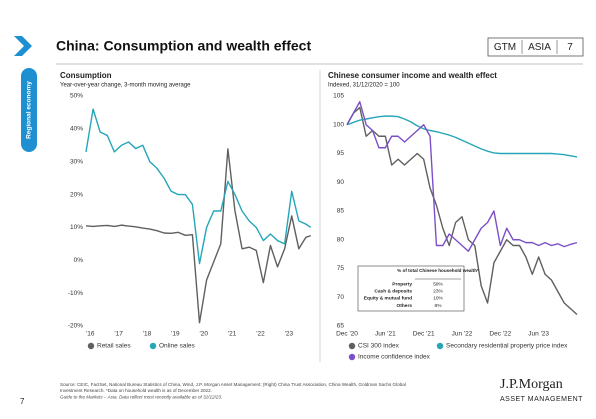 The width and height of the screenshot is (596, 419). Describe the element at coordinates (438, 299) in the screenshot. I see `inset-value: 10%` at that location.